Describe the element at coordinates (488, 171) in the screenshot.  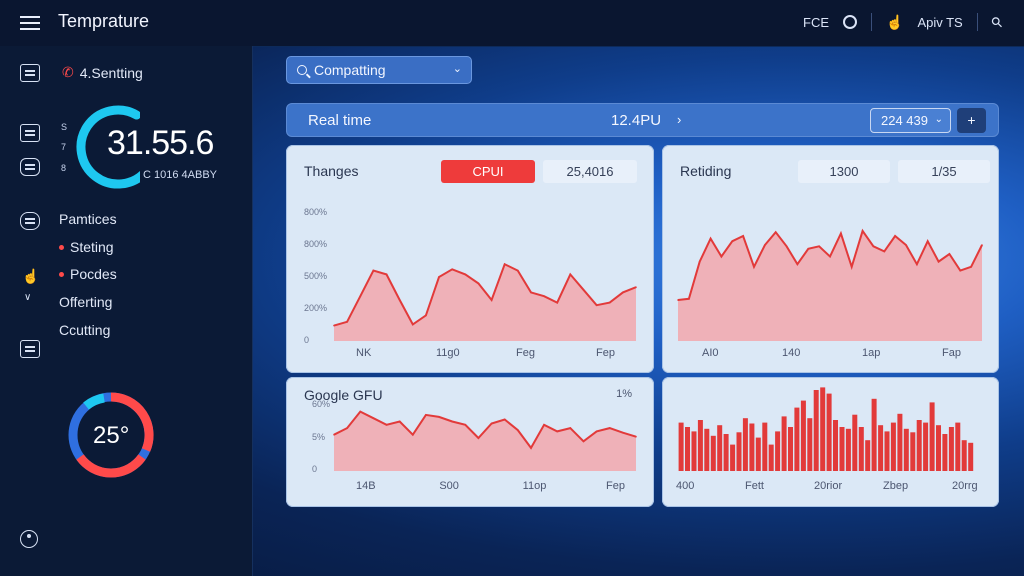
I see `cpu-pill-button: CPUI` at that location.